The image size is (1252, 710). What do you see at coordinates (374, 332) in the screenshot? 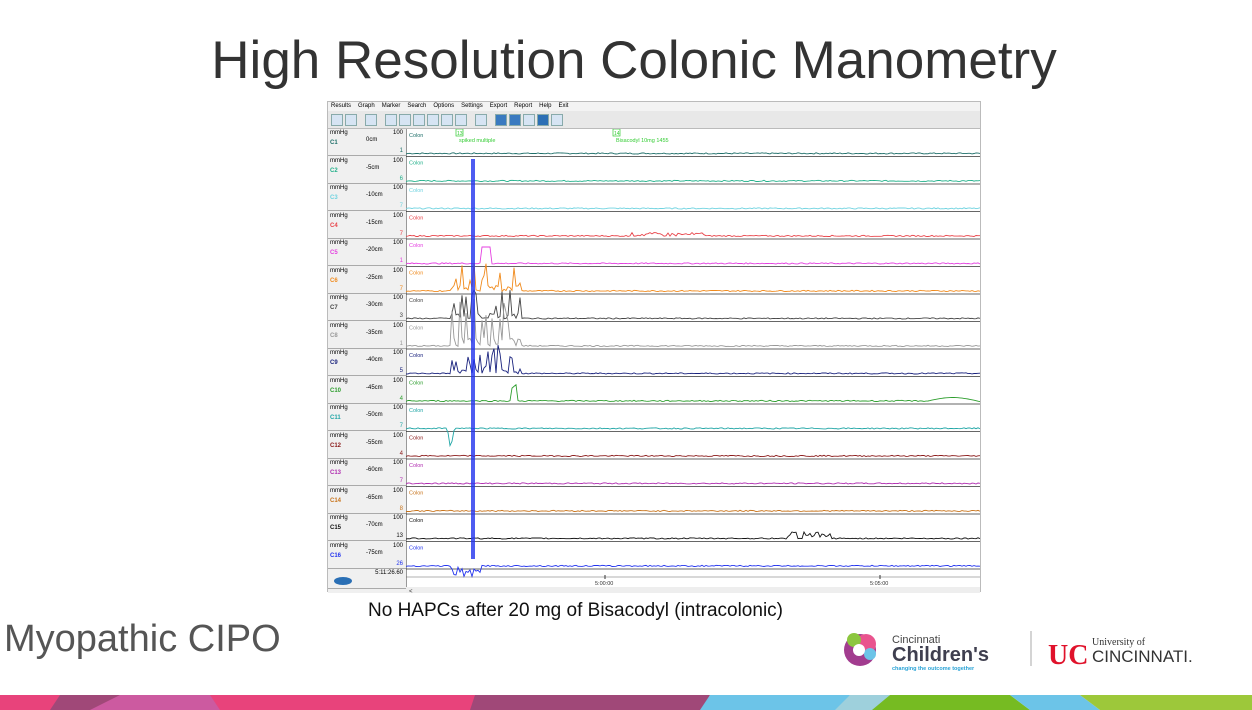
I see `channel-depth: -35cm` at bounding box center [374, 332].